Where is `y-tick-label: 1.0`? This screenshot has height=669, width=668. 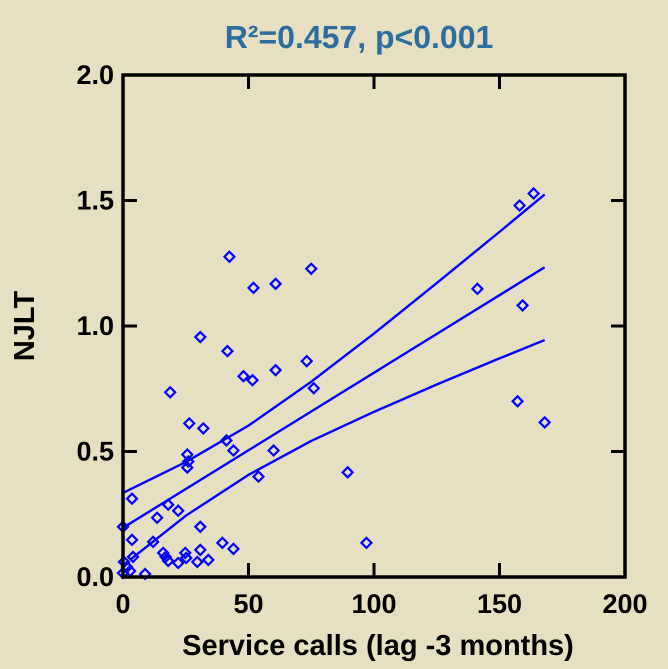
y-tick-label: 1.0 is located at coordinates (95, 326).